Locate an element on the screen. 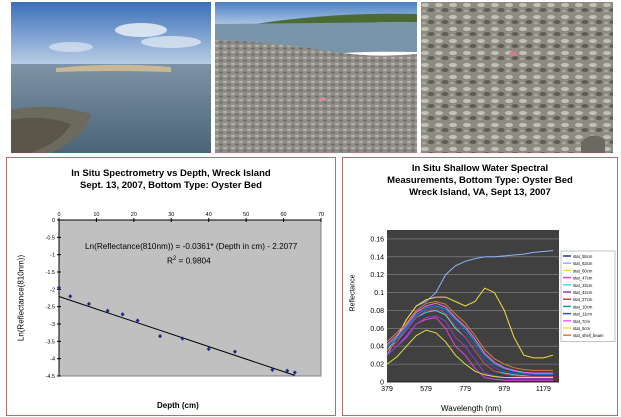  spectral-y-tick-label: 0.1 is located at coordinates (379, 293).